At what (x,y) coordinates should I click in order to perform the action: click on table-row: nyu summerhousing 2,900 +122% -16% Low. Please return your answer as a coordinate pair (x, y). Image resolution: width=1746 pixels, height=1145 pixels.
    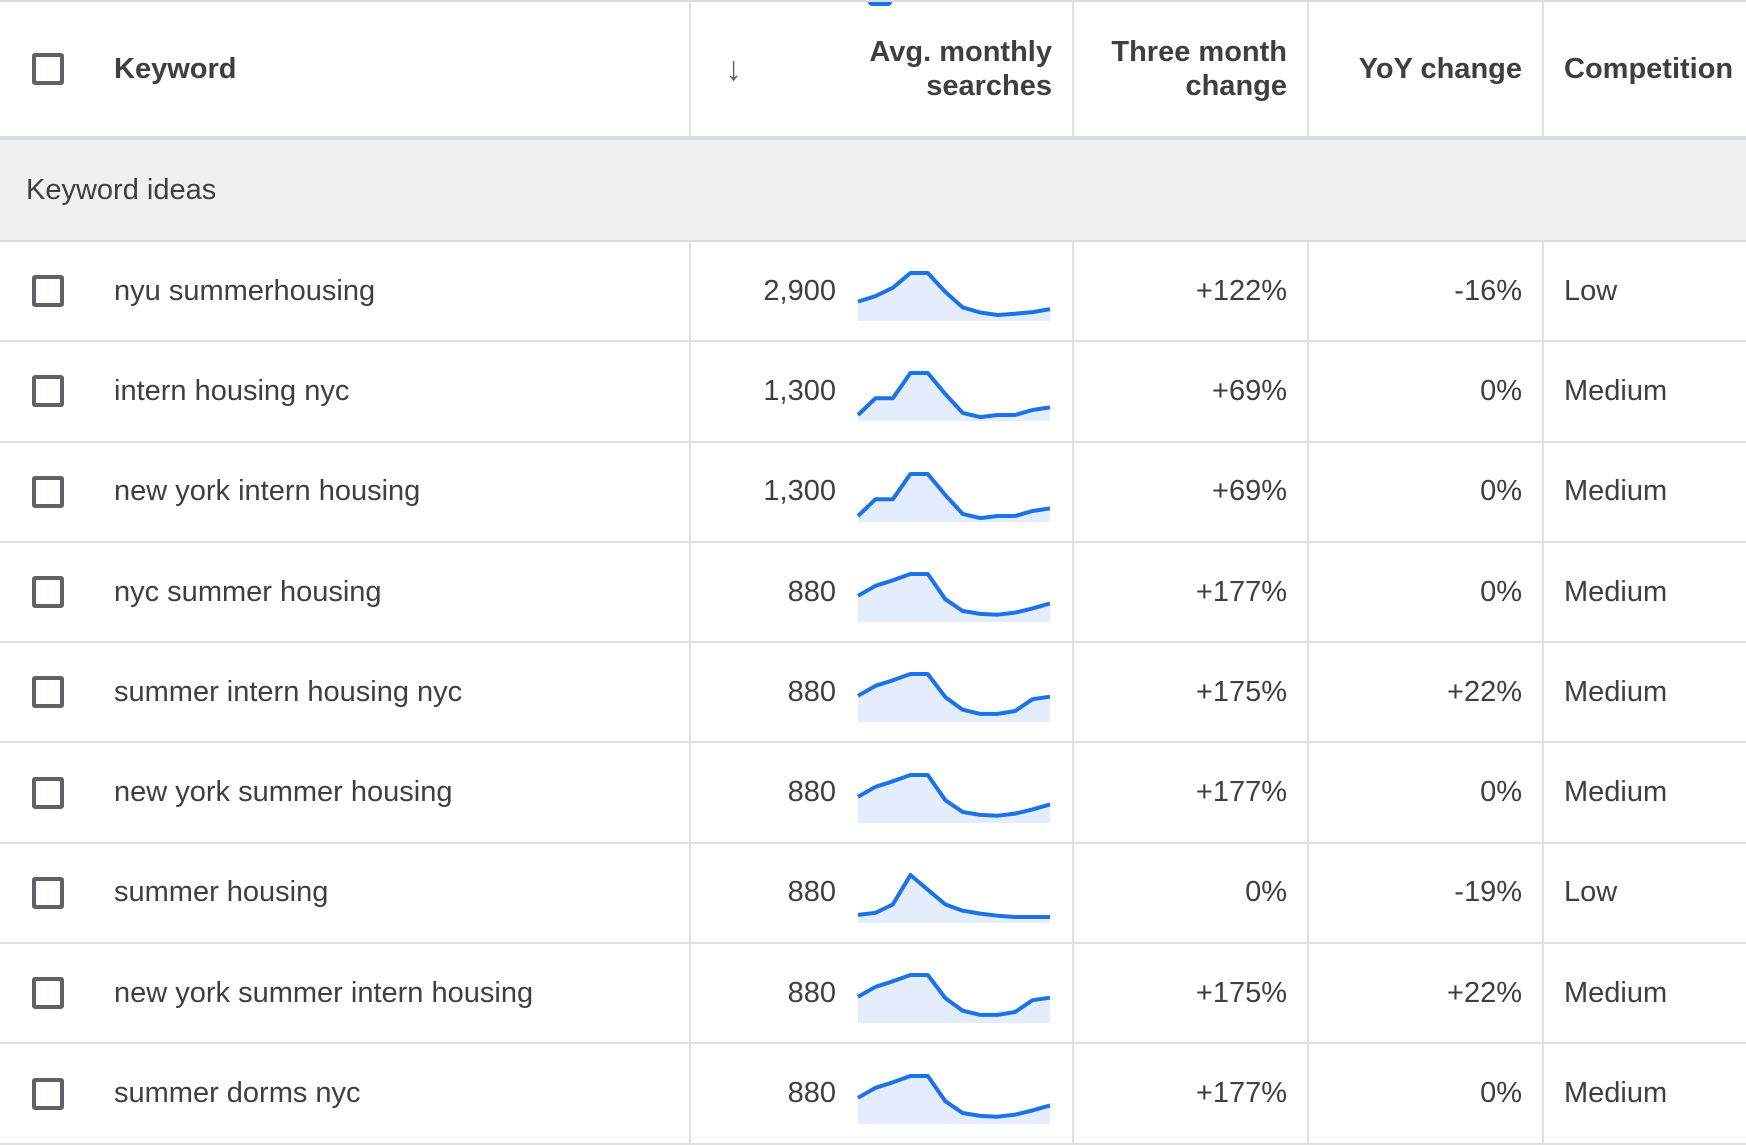
    Looking at the image, I should click on (873, 292).